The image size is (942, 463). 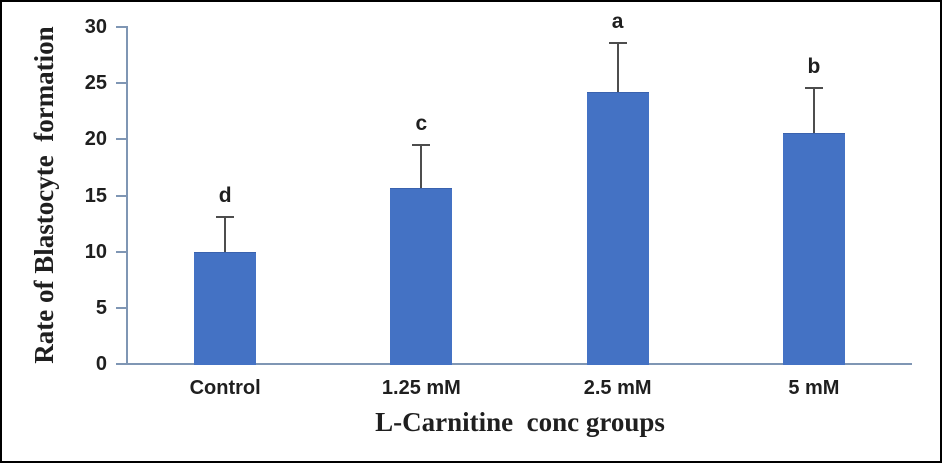 What do you see at coordinates (617, 21) in the screenshot?
I see `significance-letter-2-5-mm: a` at bounding box center [617, 21].